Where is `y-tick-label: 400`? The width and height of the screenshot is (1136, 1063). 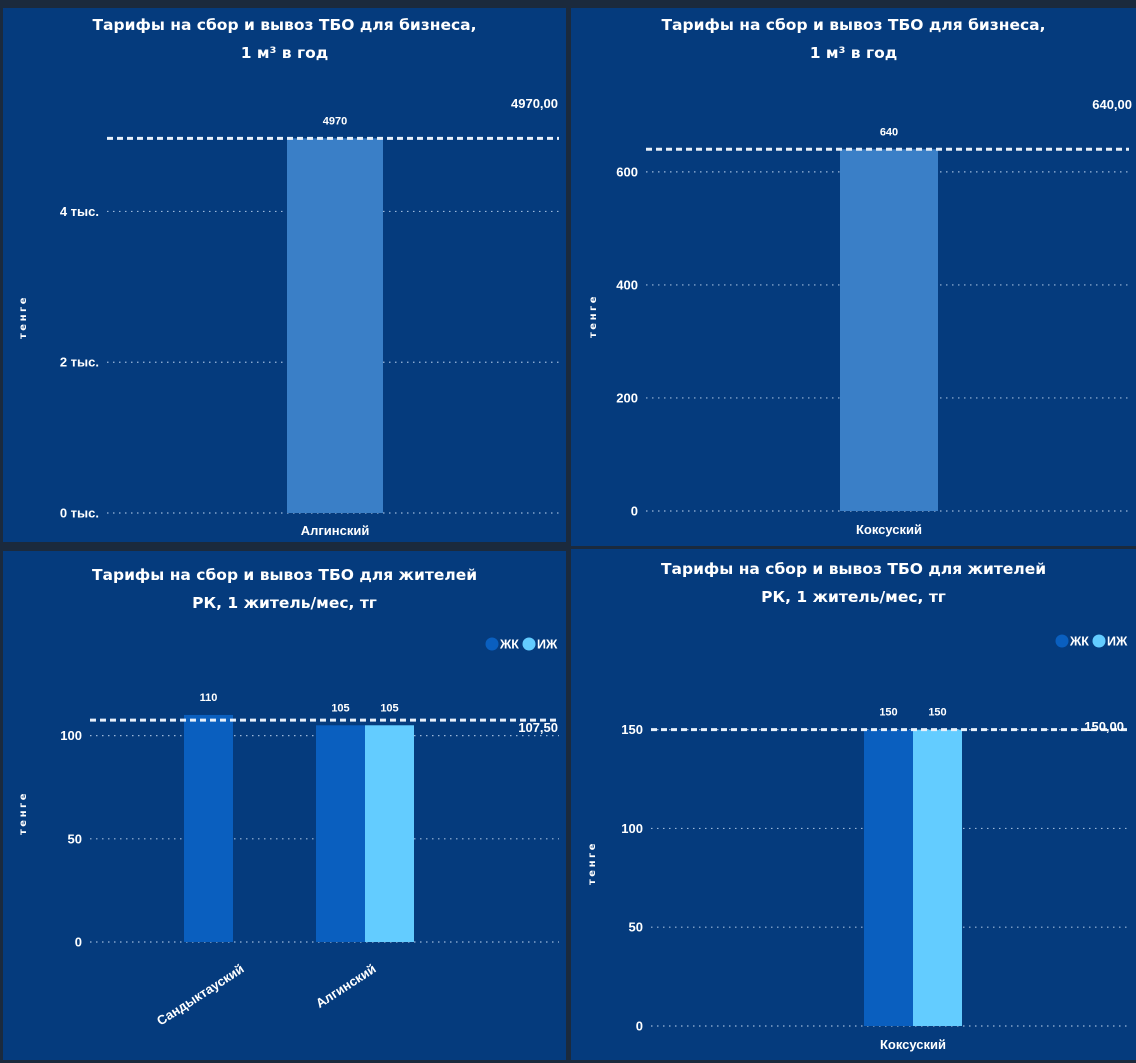 y-tick-label: 400 is located at coordinates (627, 284).